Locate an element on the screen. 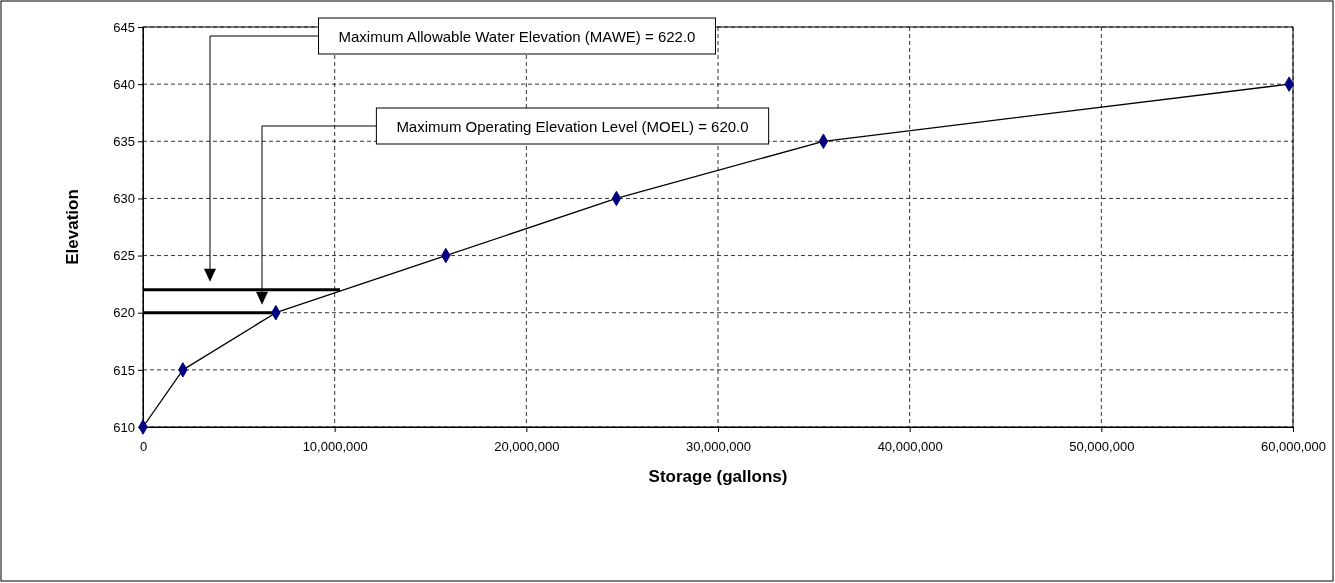 The image size is (1335, 583). y-tick-label: 640 is located at coordinates (124, 84).